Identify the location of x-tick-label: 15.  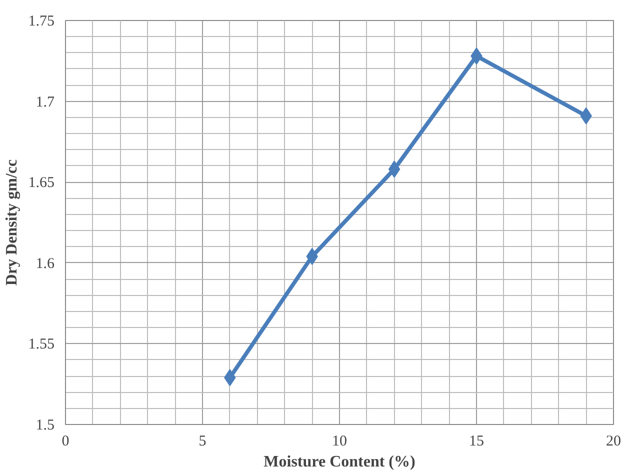
(476, 442).